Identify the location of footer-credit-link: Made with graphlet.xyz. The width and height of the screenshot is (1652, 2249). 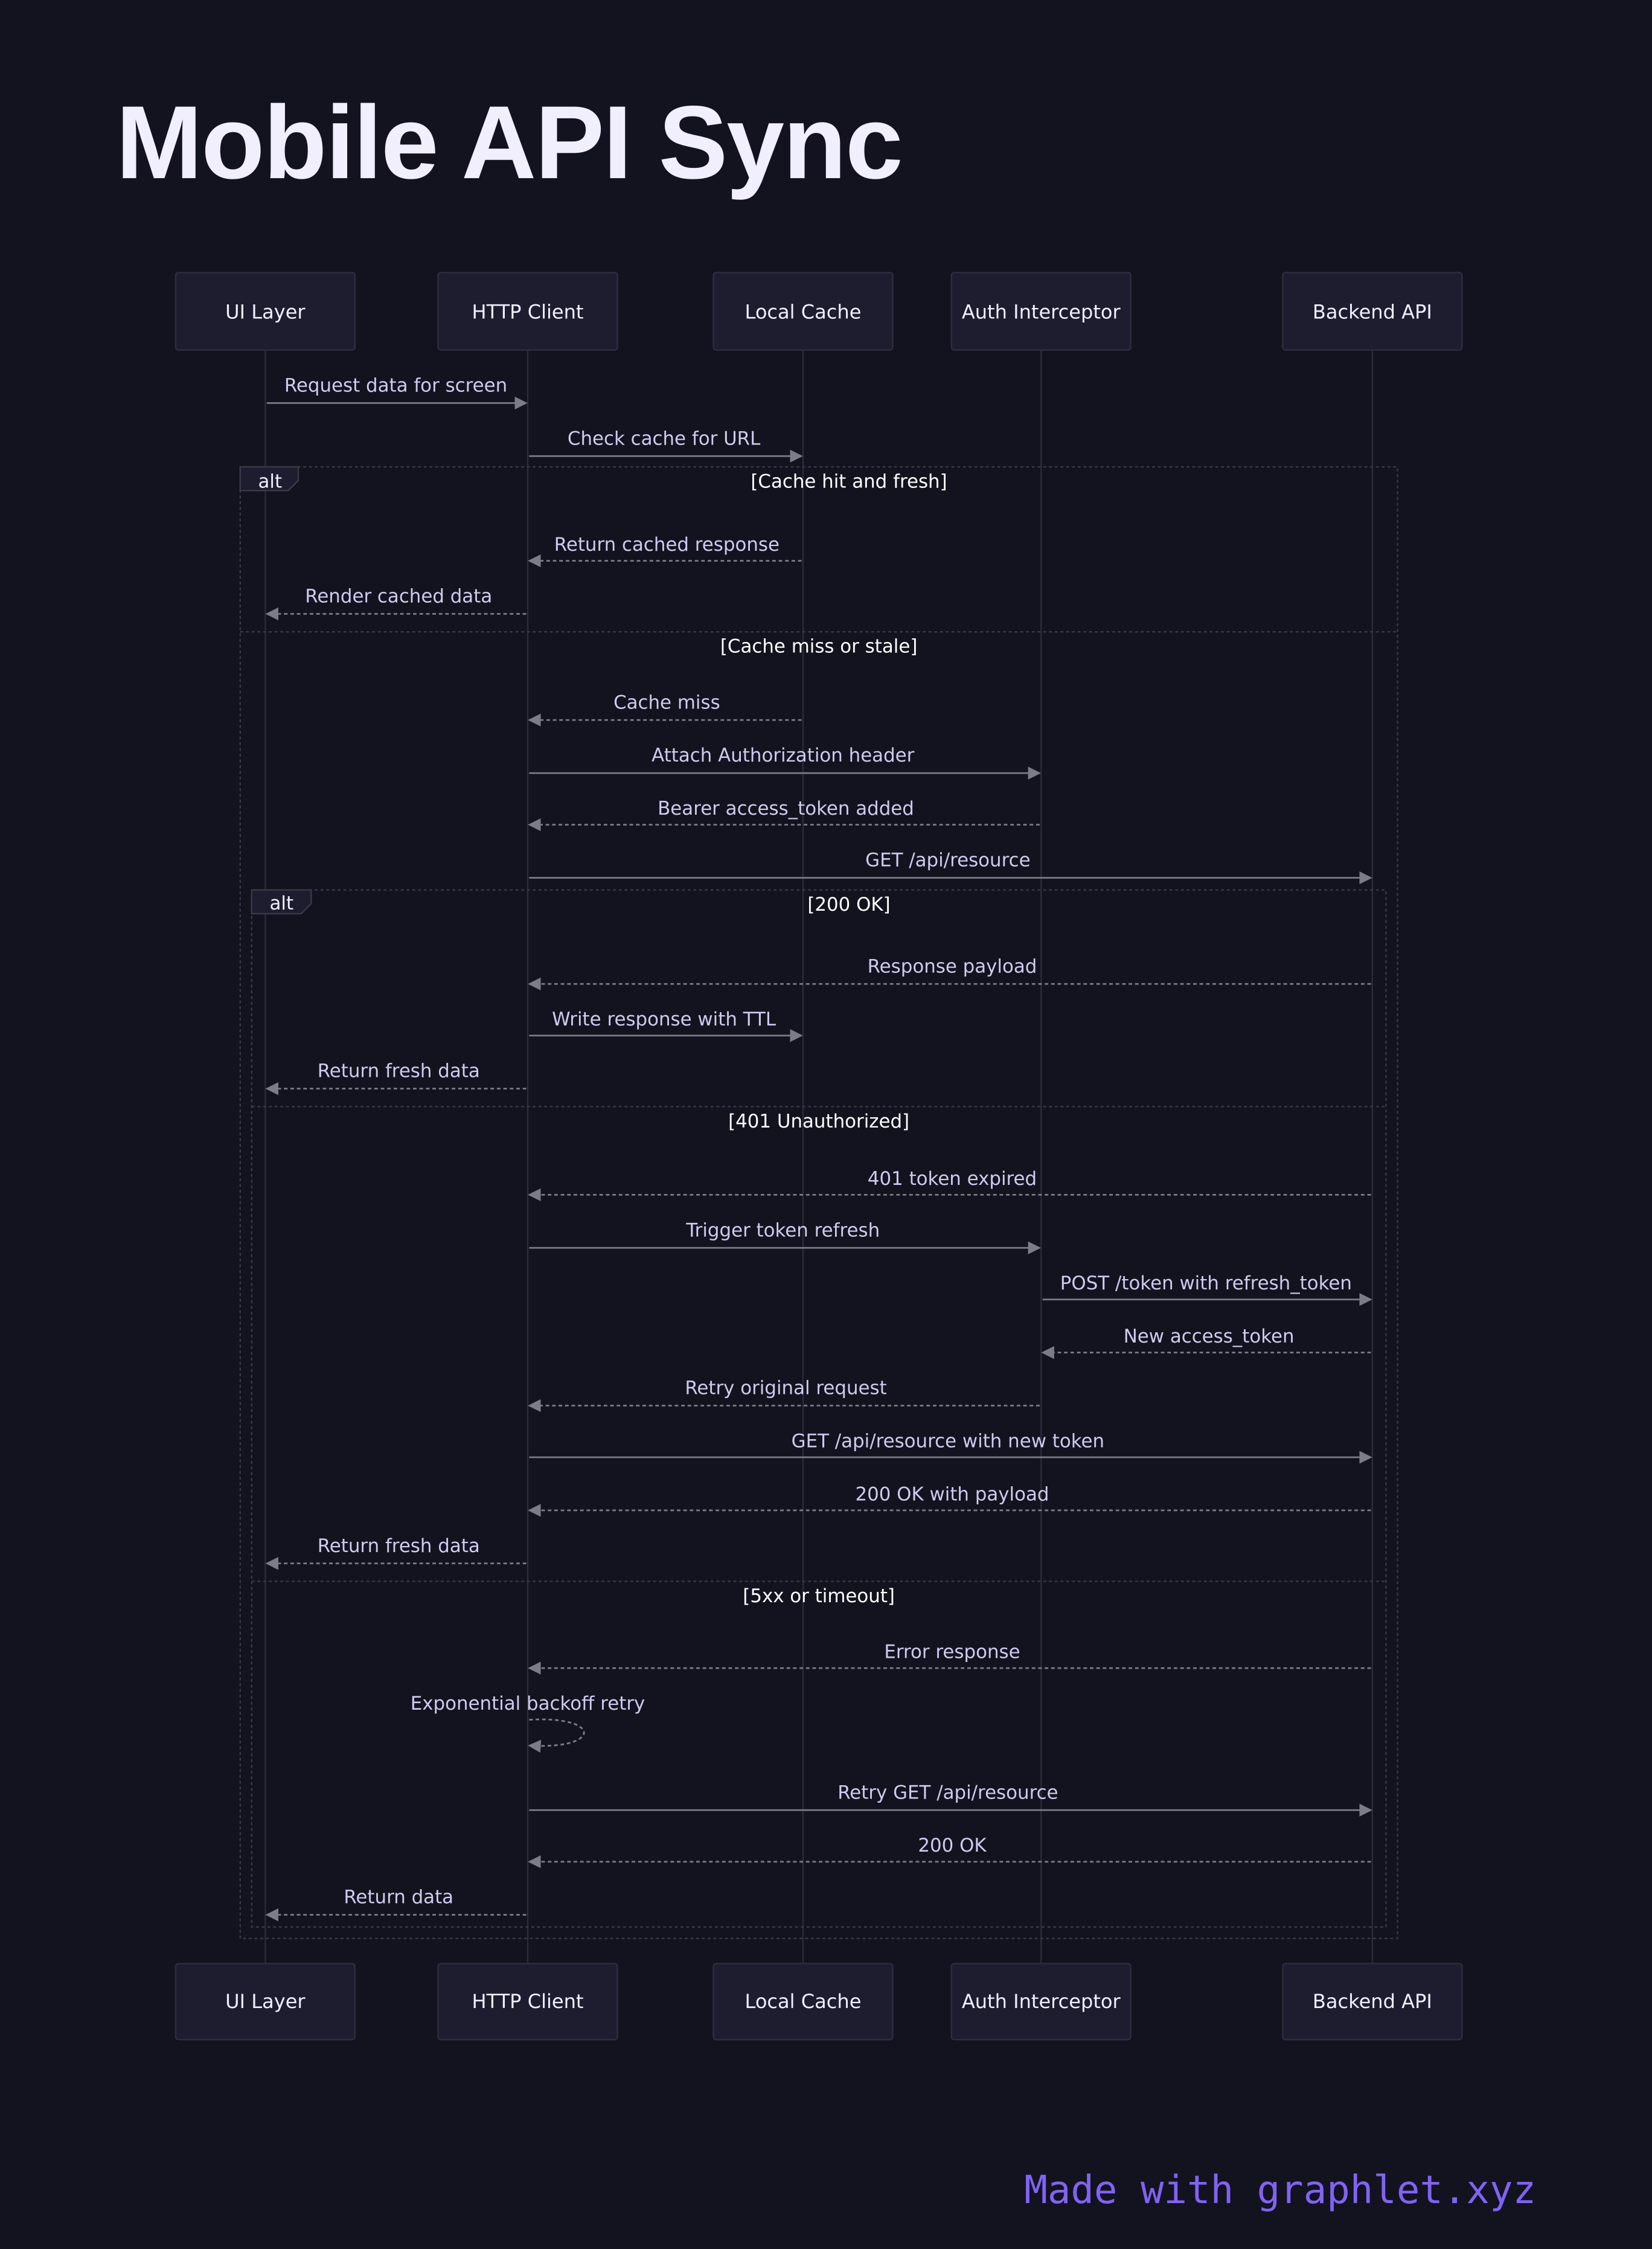
(1280, 2190).